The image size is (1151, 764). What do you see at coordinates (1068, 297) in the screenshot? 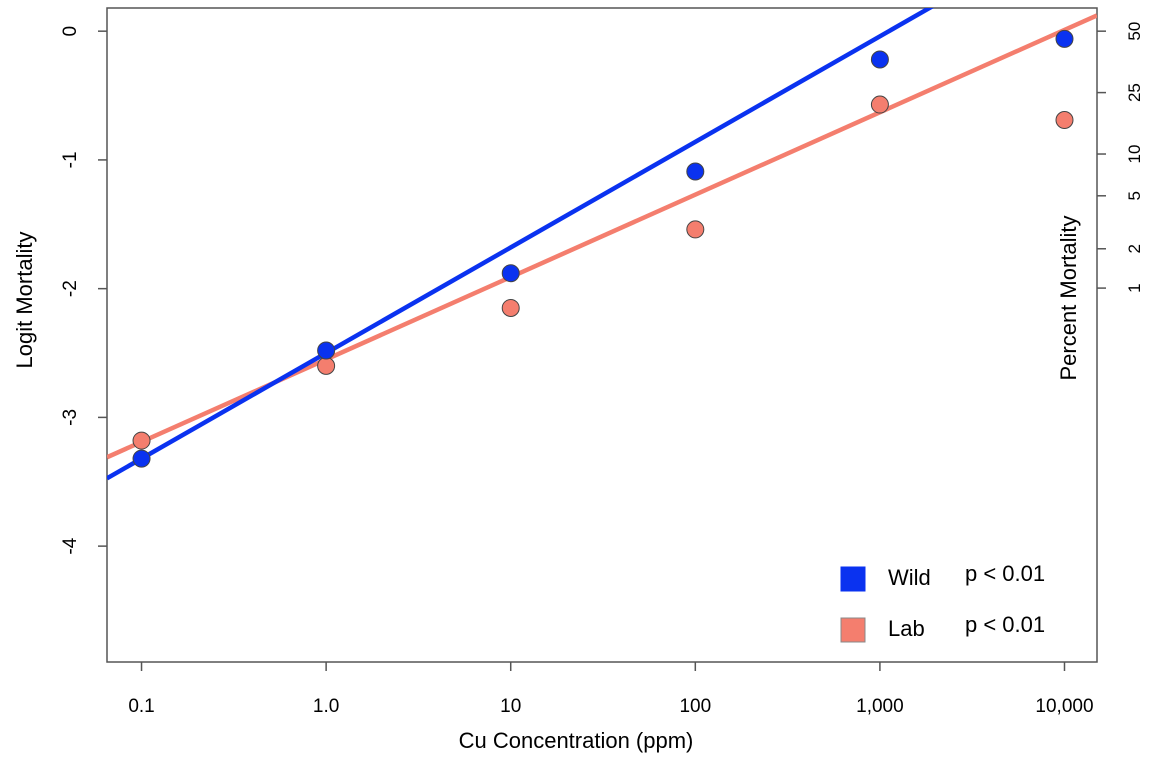
I see `right-axis-title: Percent Mortality` at bounding box center [1068, 297].